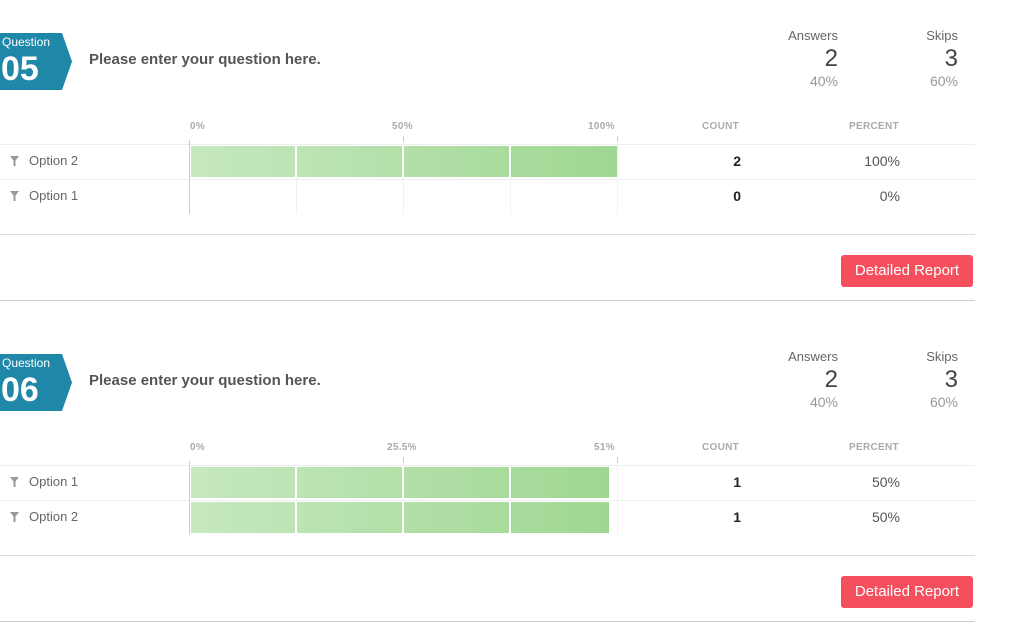 Image resolution: width=1017 pixels, height=642 pixels. Describe the element at coordinates (889, 196) in the screenshot. I see `option-percent: 0%` at that location.